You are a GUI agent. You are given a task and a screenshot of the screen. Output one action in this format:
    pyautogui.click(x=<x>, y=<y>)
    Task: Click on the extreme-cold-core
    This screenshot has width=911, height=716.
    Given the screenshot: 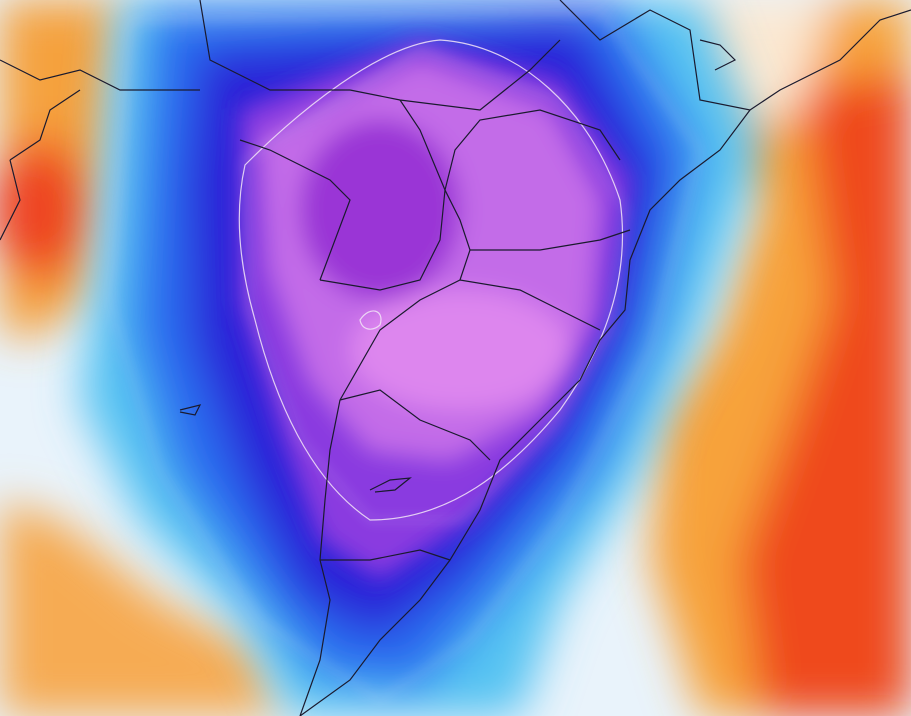 What is the action you would take?
    pyautogui.click(x=380, y=210)
    